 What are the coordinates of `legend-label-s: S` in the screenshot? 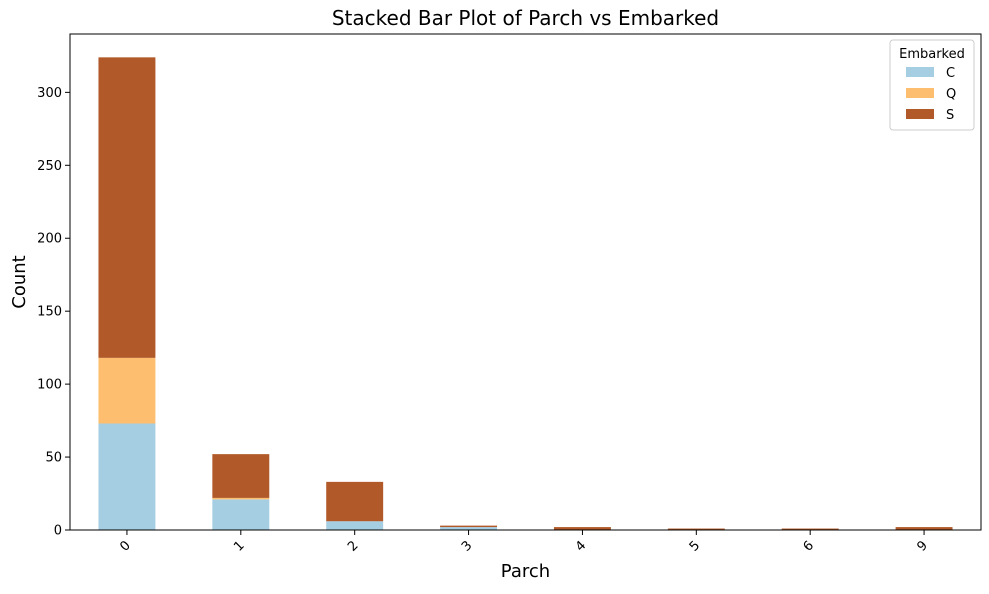 It's located at (950, 115).